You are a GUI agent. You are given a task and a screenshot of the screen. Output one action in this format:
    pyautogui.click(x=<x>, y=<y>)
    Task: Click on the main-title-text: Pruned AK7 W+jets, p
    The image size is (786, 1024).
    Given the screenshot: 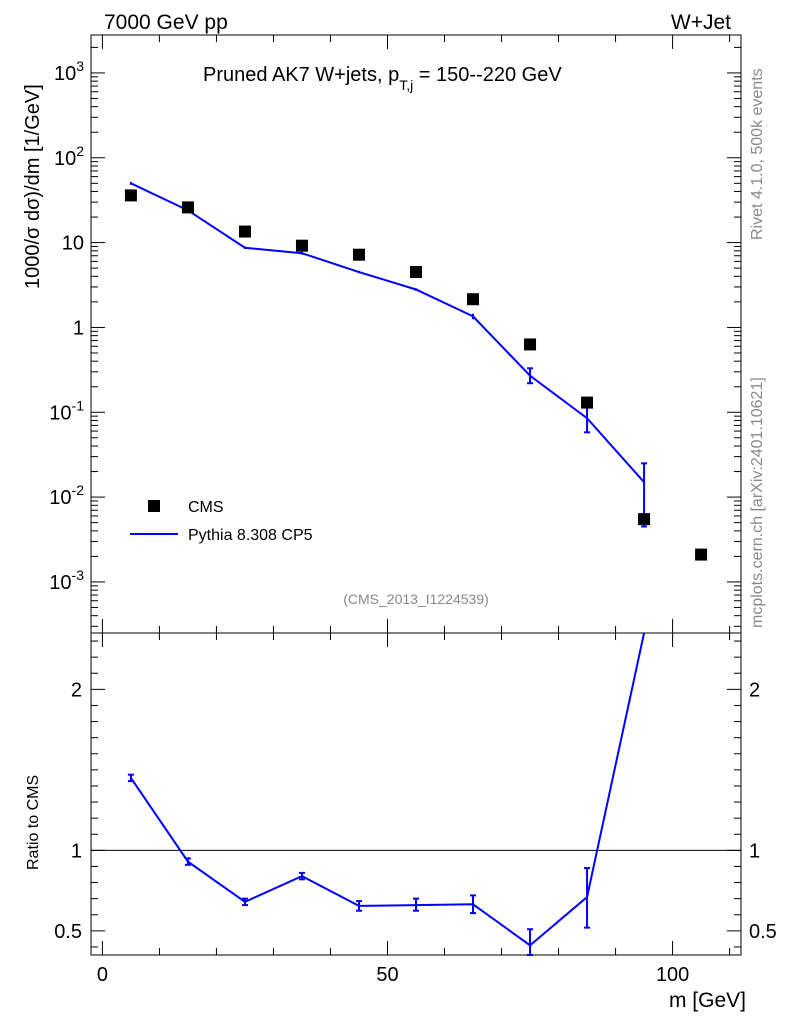 What is the action you would take?
    pyautogui.click(x=301, y=75)
    